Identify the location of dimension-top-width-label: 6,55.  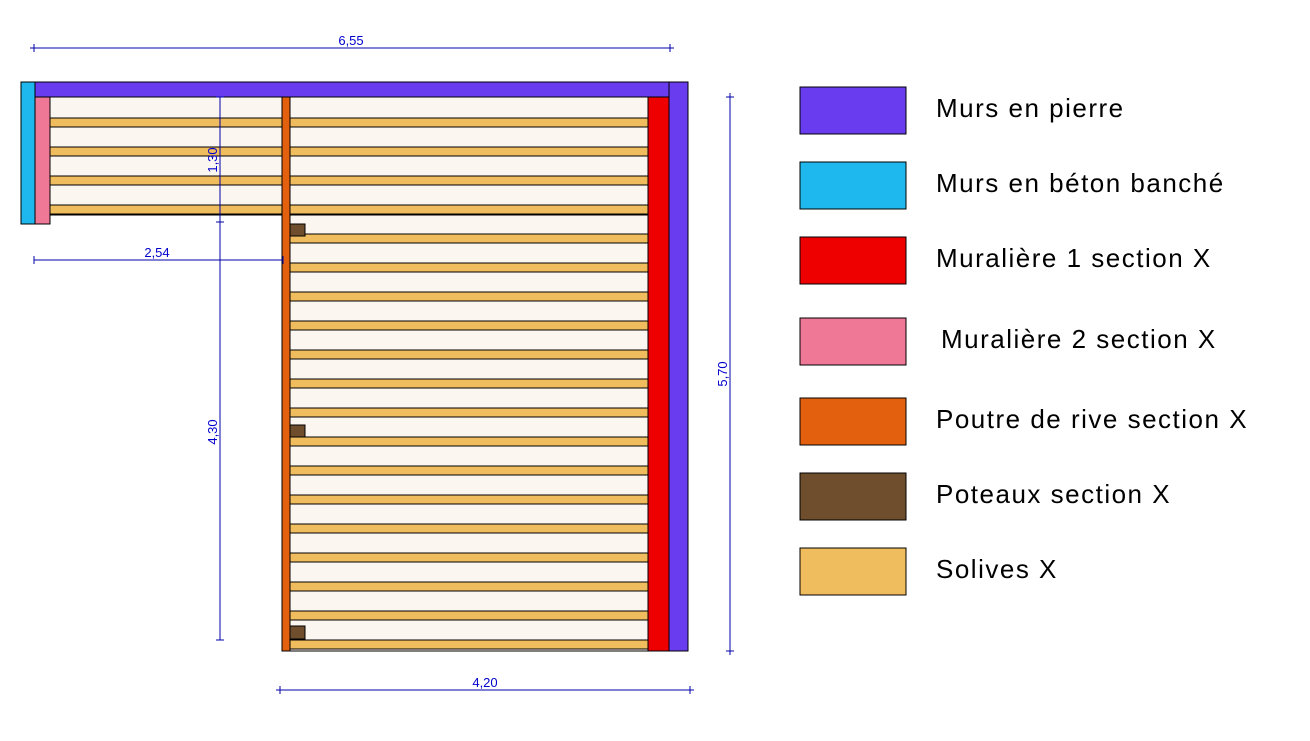
(350, 40).